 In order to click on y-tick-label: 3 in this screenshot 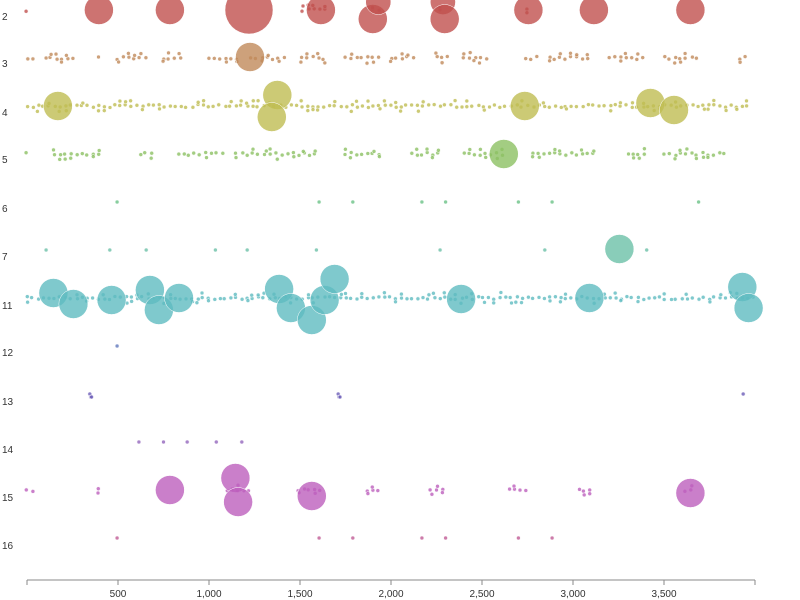, I will do `click(5, 64)`.